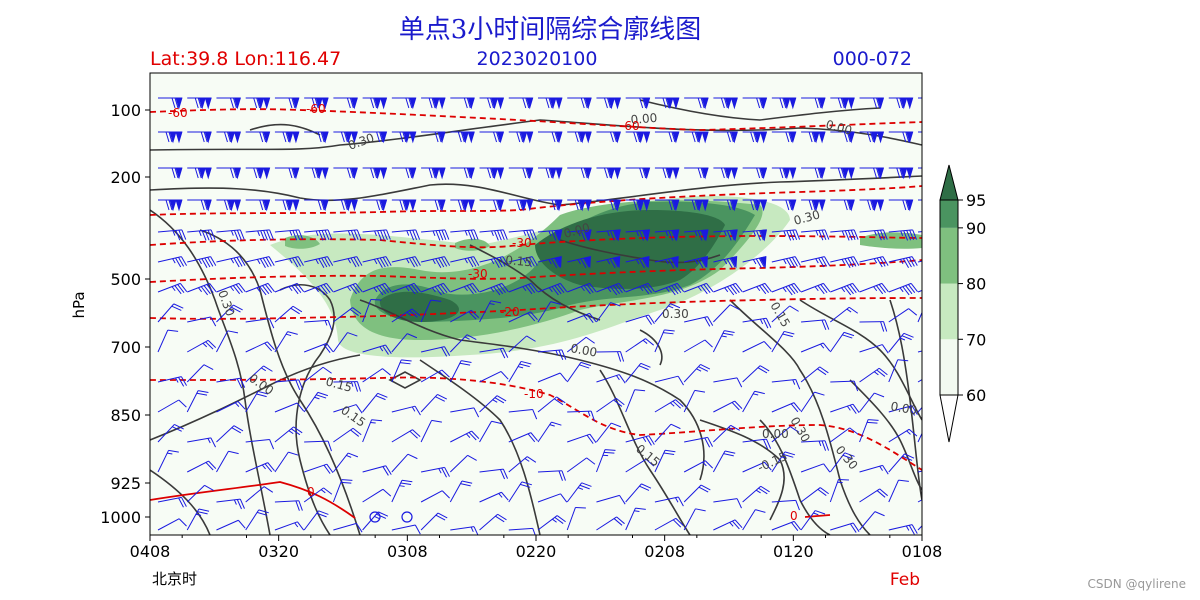 This screenshot has height=600, width=1200. What do you see at coordinates (519, 261) in the screenshot?
I see `omega-contour-label: 0.15` at bounding box center [519, 261].